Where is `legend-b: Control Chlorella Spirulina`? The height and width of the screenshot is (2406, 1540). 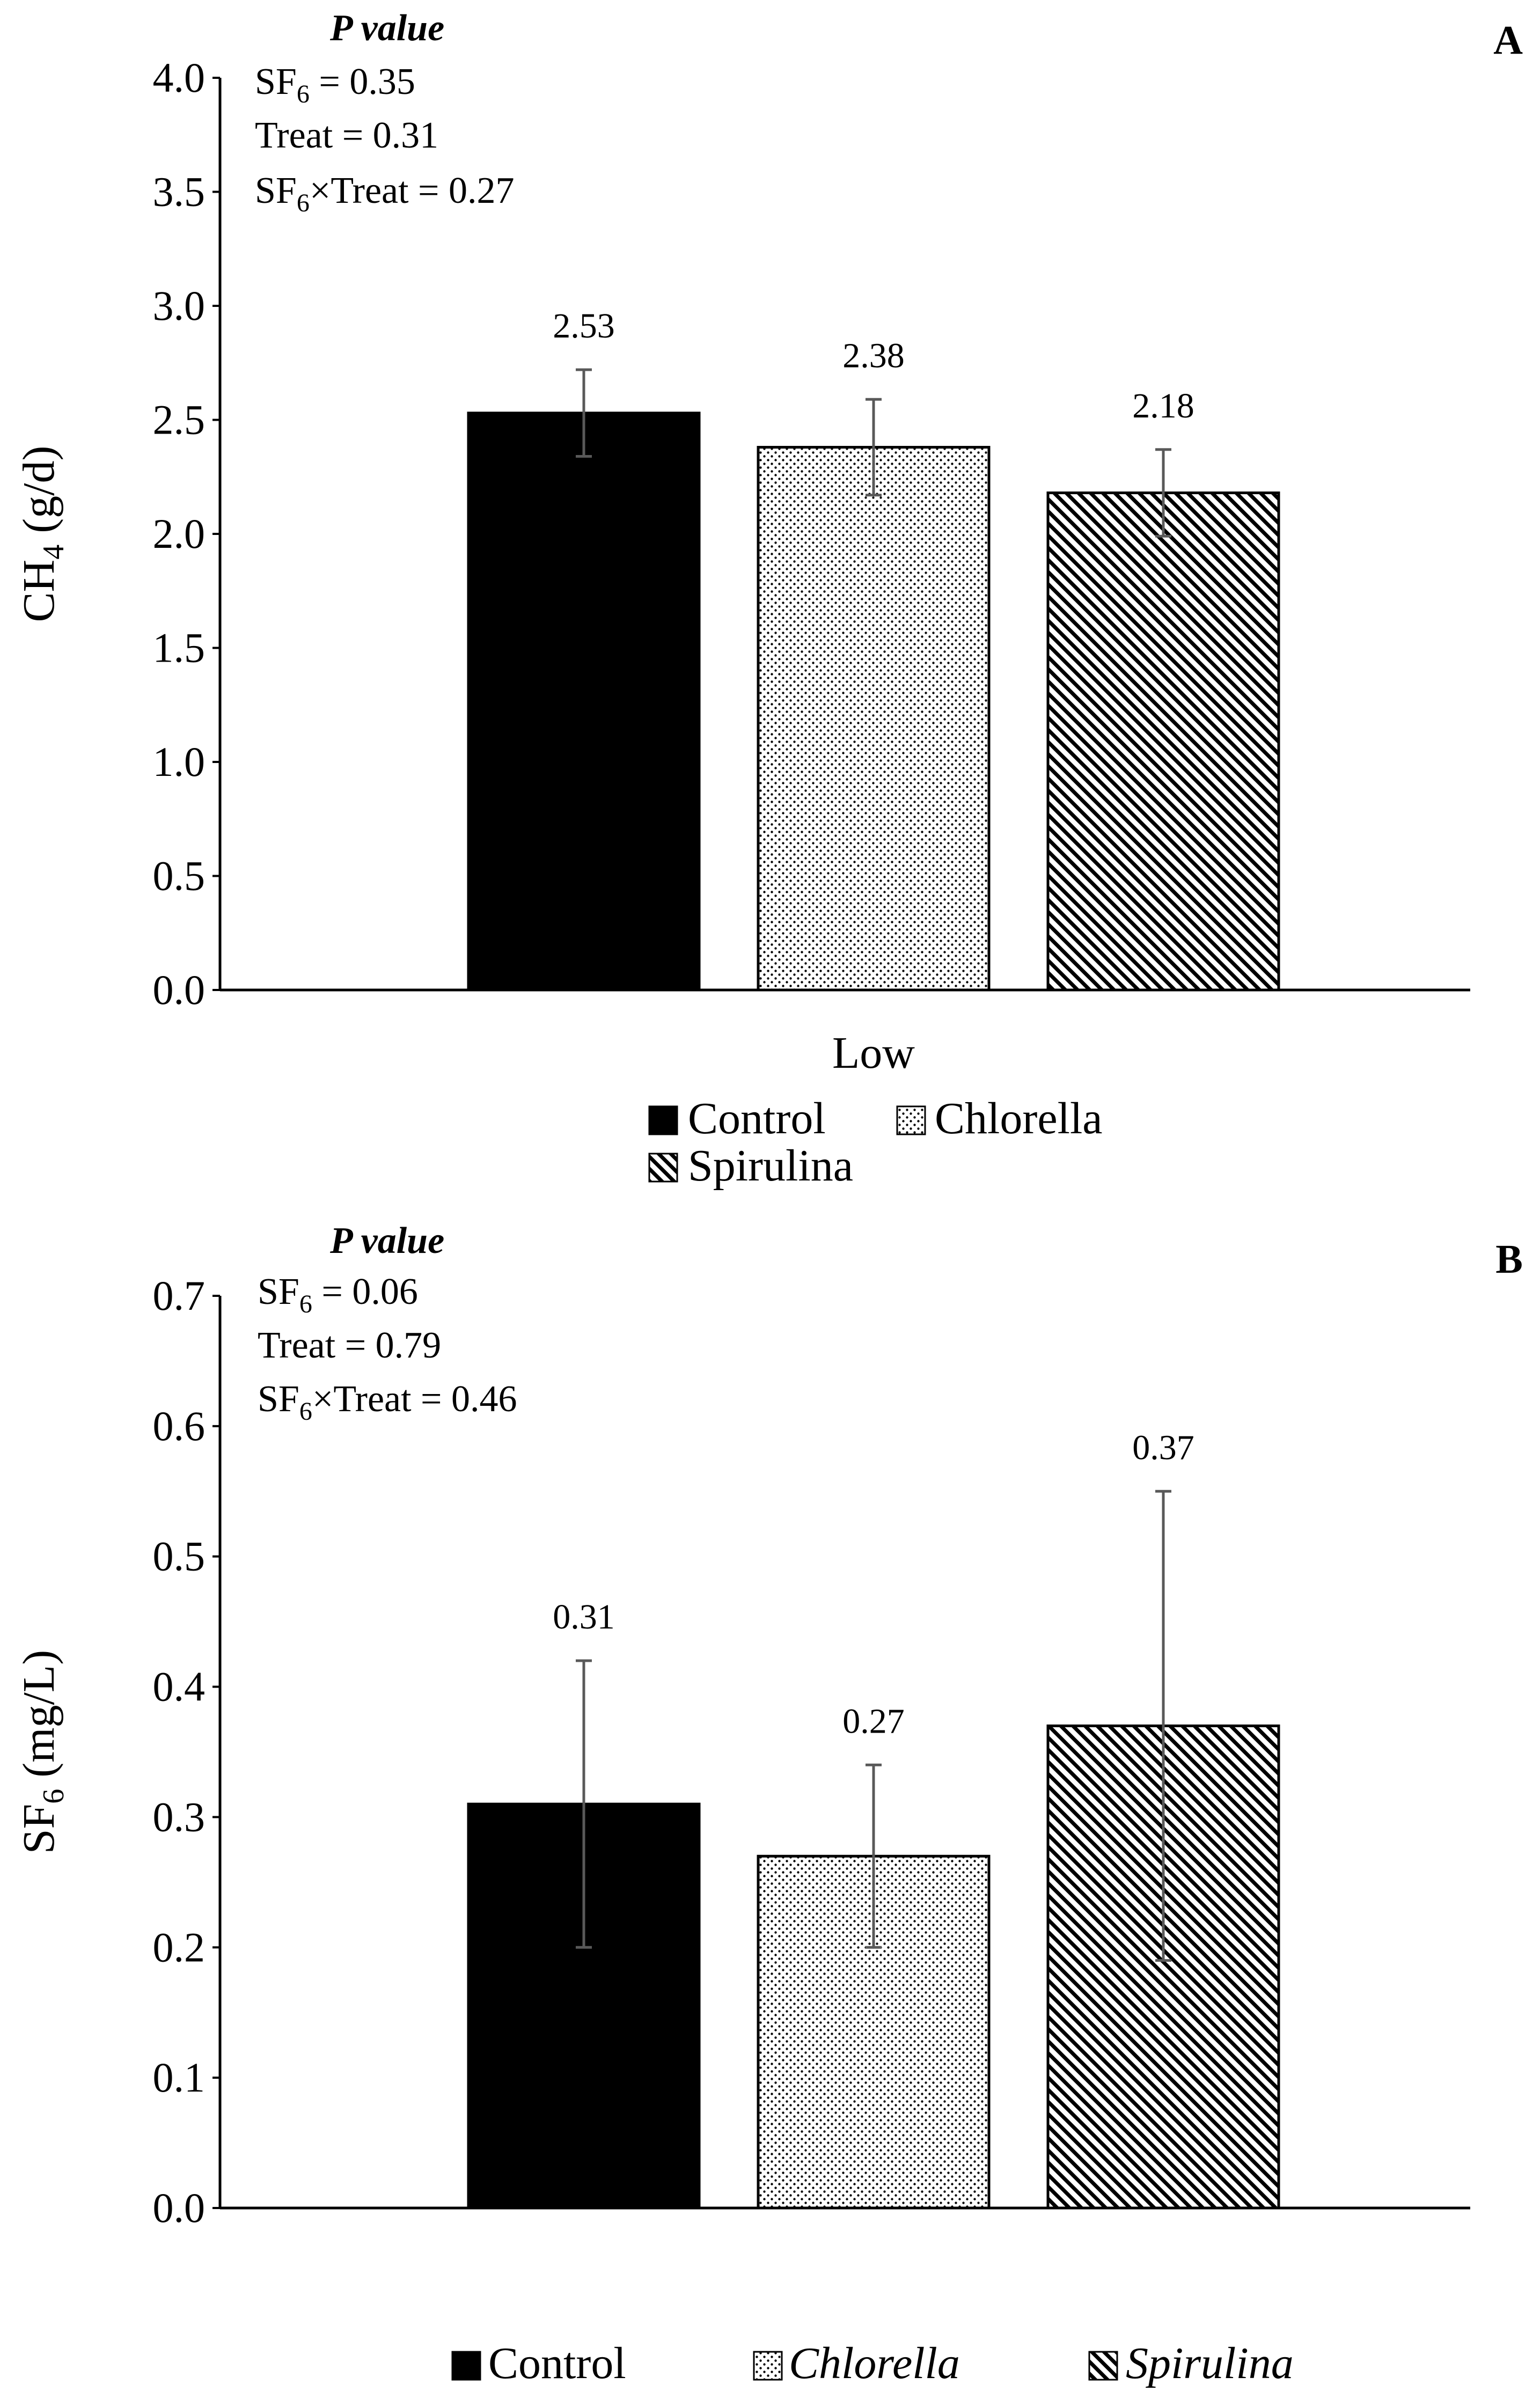
legend-b: Control Chlorella Spirulina is located at coordinates (872, 2363).